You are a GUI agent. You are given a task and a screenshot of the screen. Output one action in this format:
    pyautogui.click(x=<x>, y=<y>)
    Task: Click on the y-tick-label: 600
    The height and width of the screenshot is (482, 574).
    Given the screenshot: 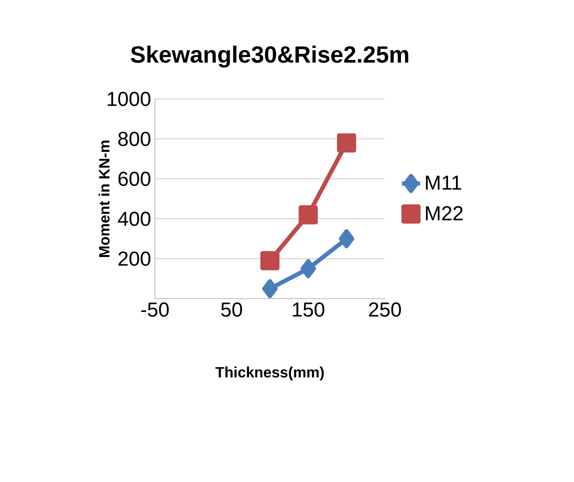 What is the action you would take?
    pyautogui.click(x=134, y=179)
    